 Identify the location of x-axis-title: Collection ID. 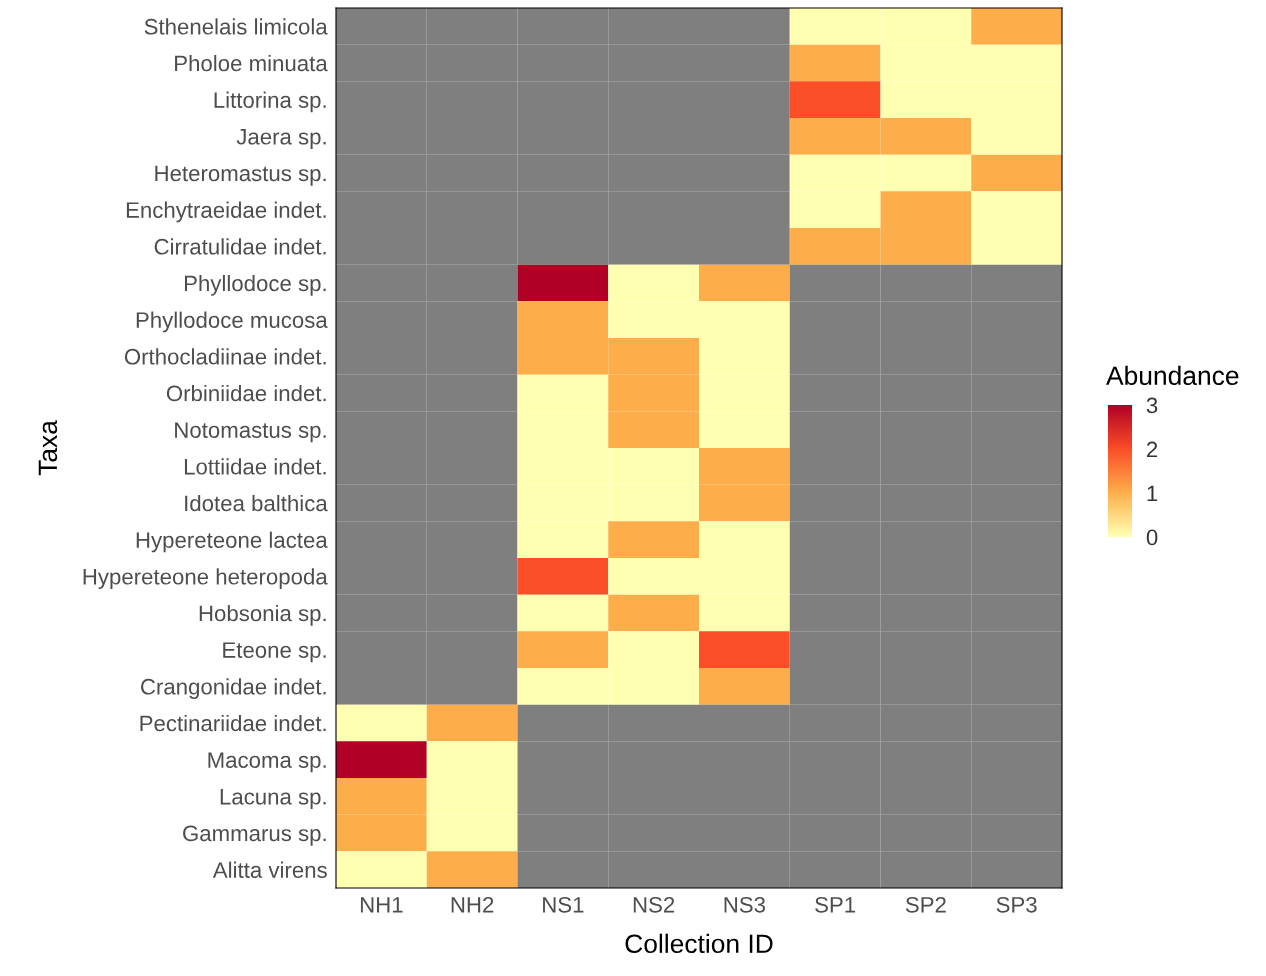
(699, 943).